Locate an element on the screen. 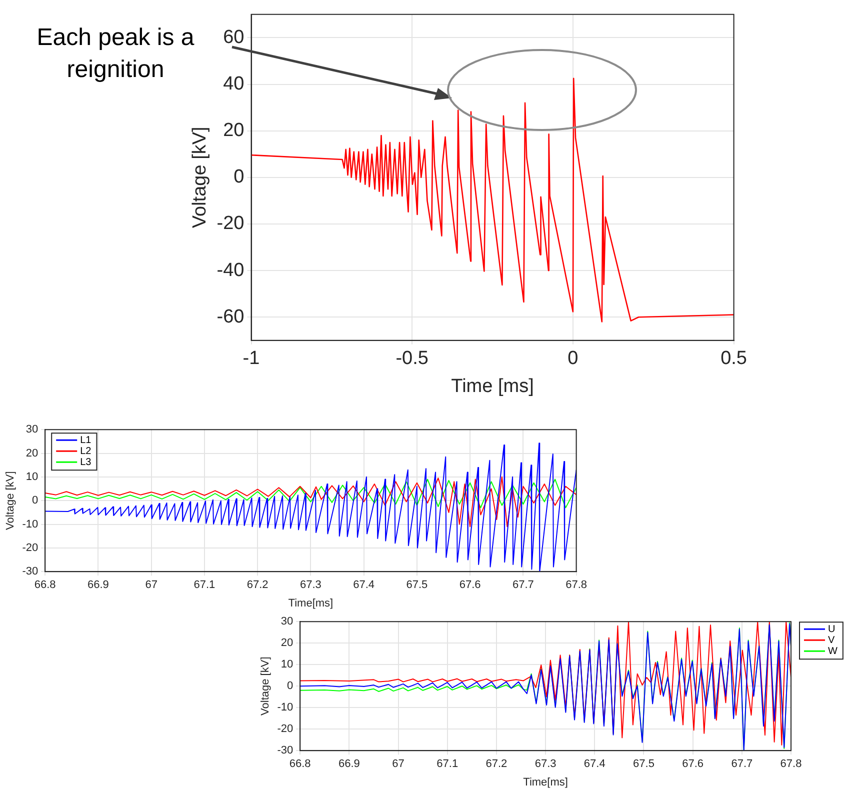  legend-label: W is located at coordinates (833, 651).